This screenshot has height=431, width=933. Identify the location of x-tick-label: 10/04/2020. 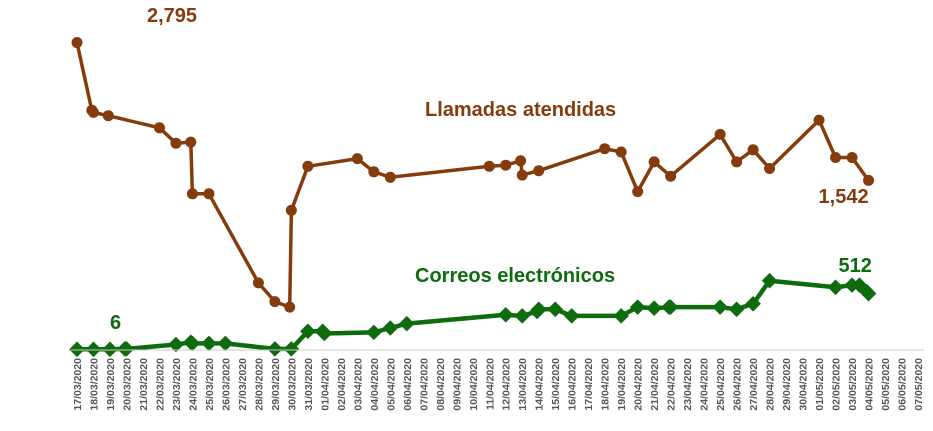
(474, 384).